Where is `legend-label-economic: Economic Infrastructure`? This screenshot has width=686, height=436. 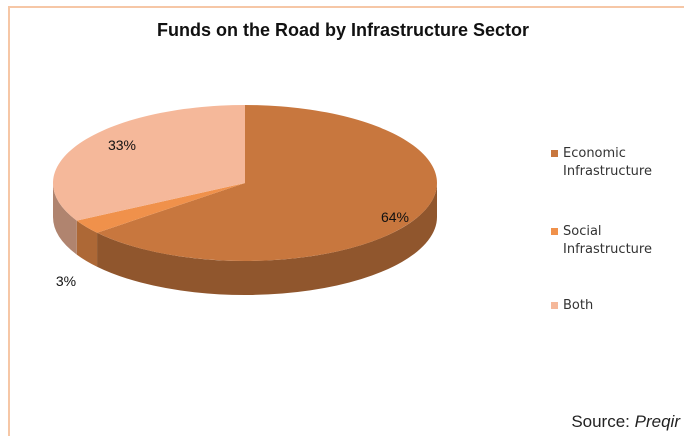 legend-label-economic: Economic Infrastructure is located at coordinates (607, 162).